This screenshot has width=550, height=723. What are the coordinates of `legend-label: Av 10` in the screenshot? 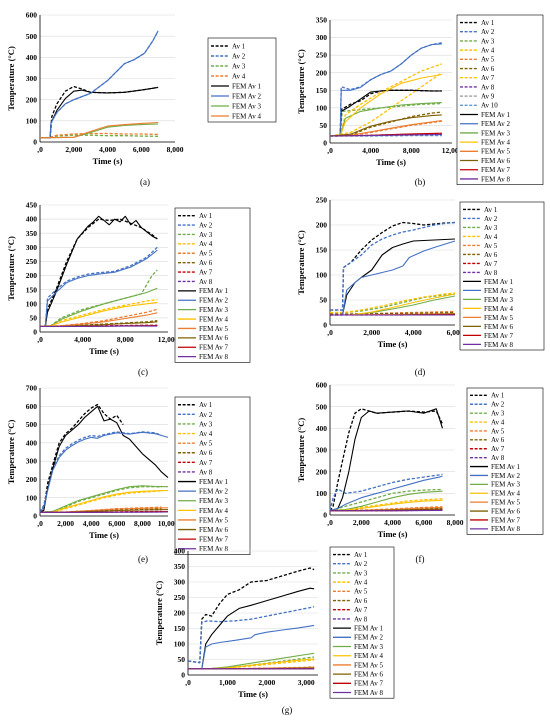 It's located at (489, 106).